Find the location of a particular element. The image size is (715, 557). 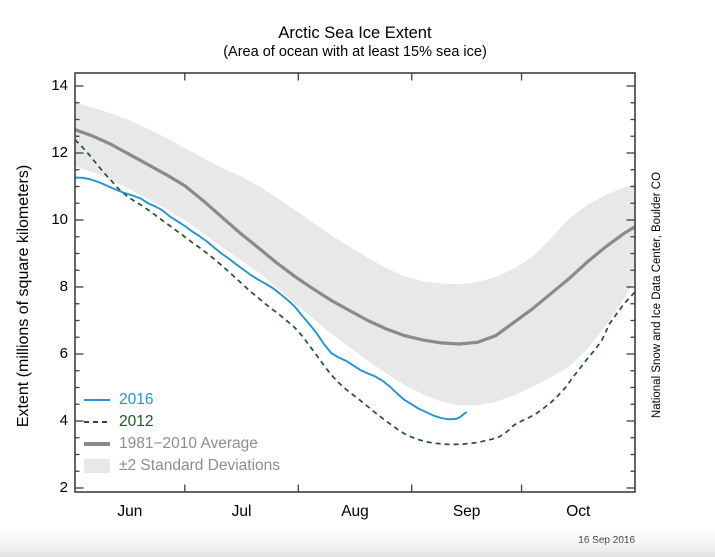

x-month-label: Oct is located at coordinates (578, 511).